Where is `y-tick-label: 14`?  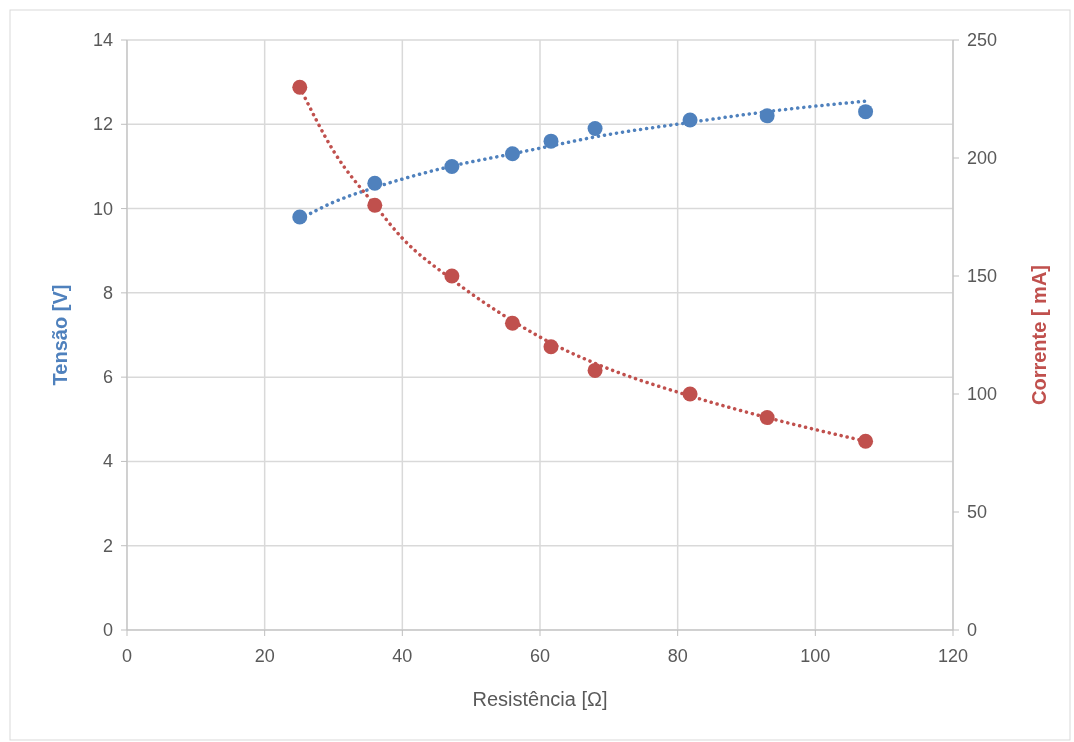
y-tick-label: 14 is located at coordinates (102, 40).